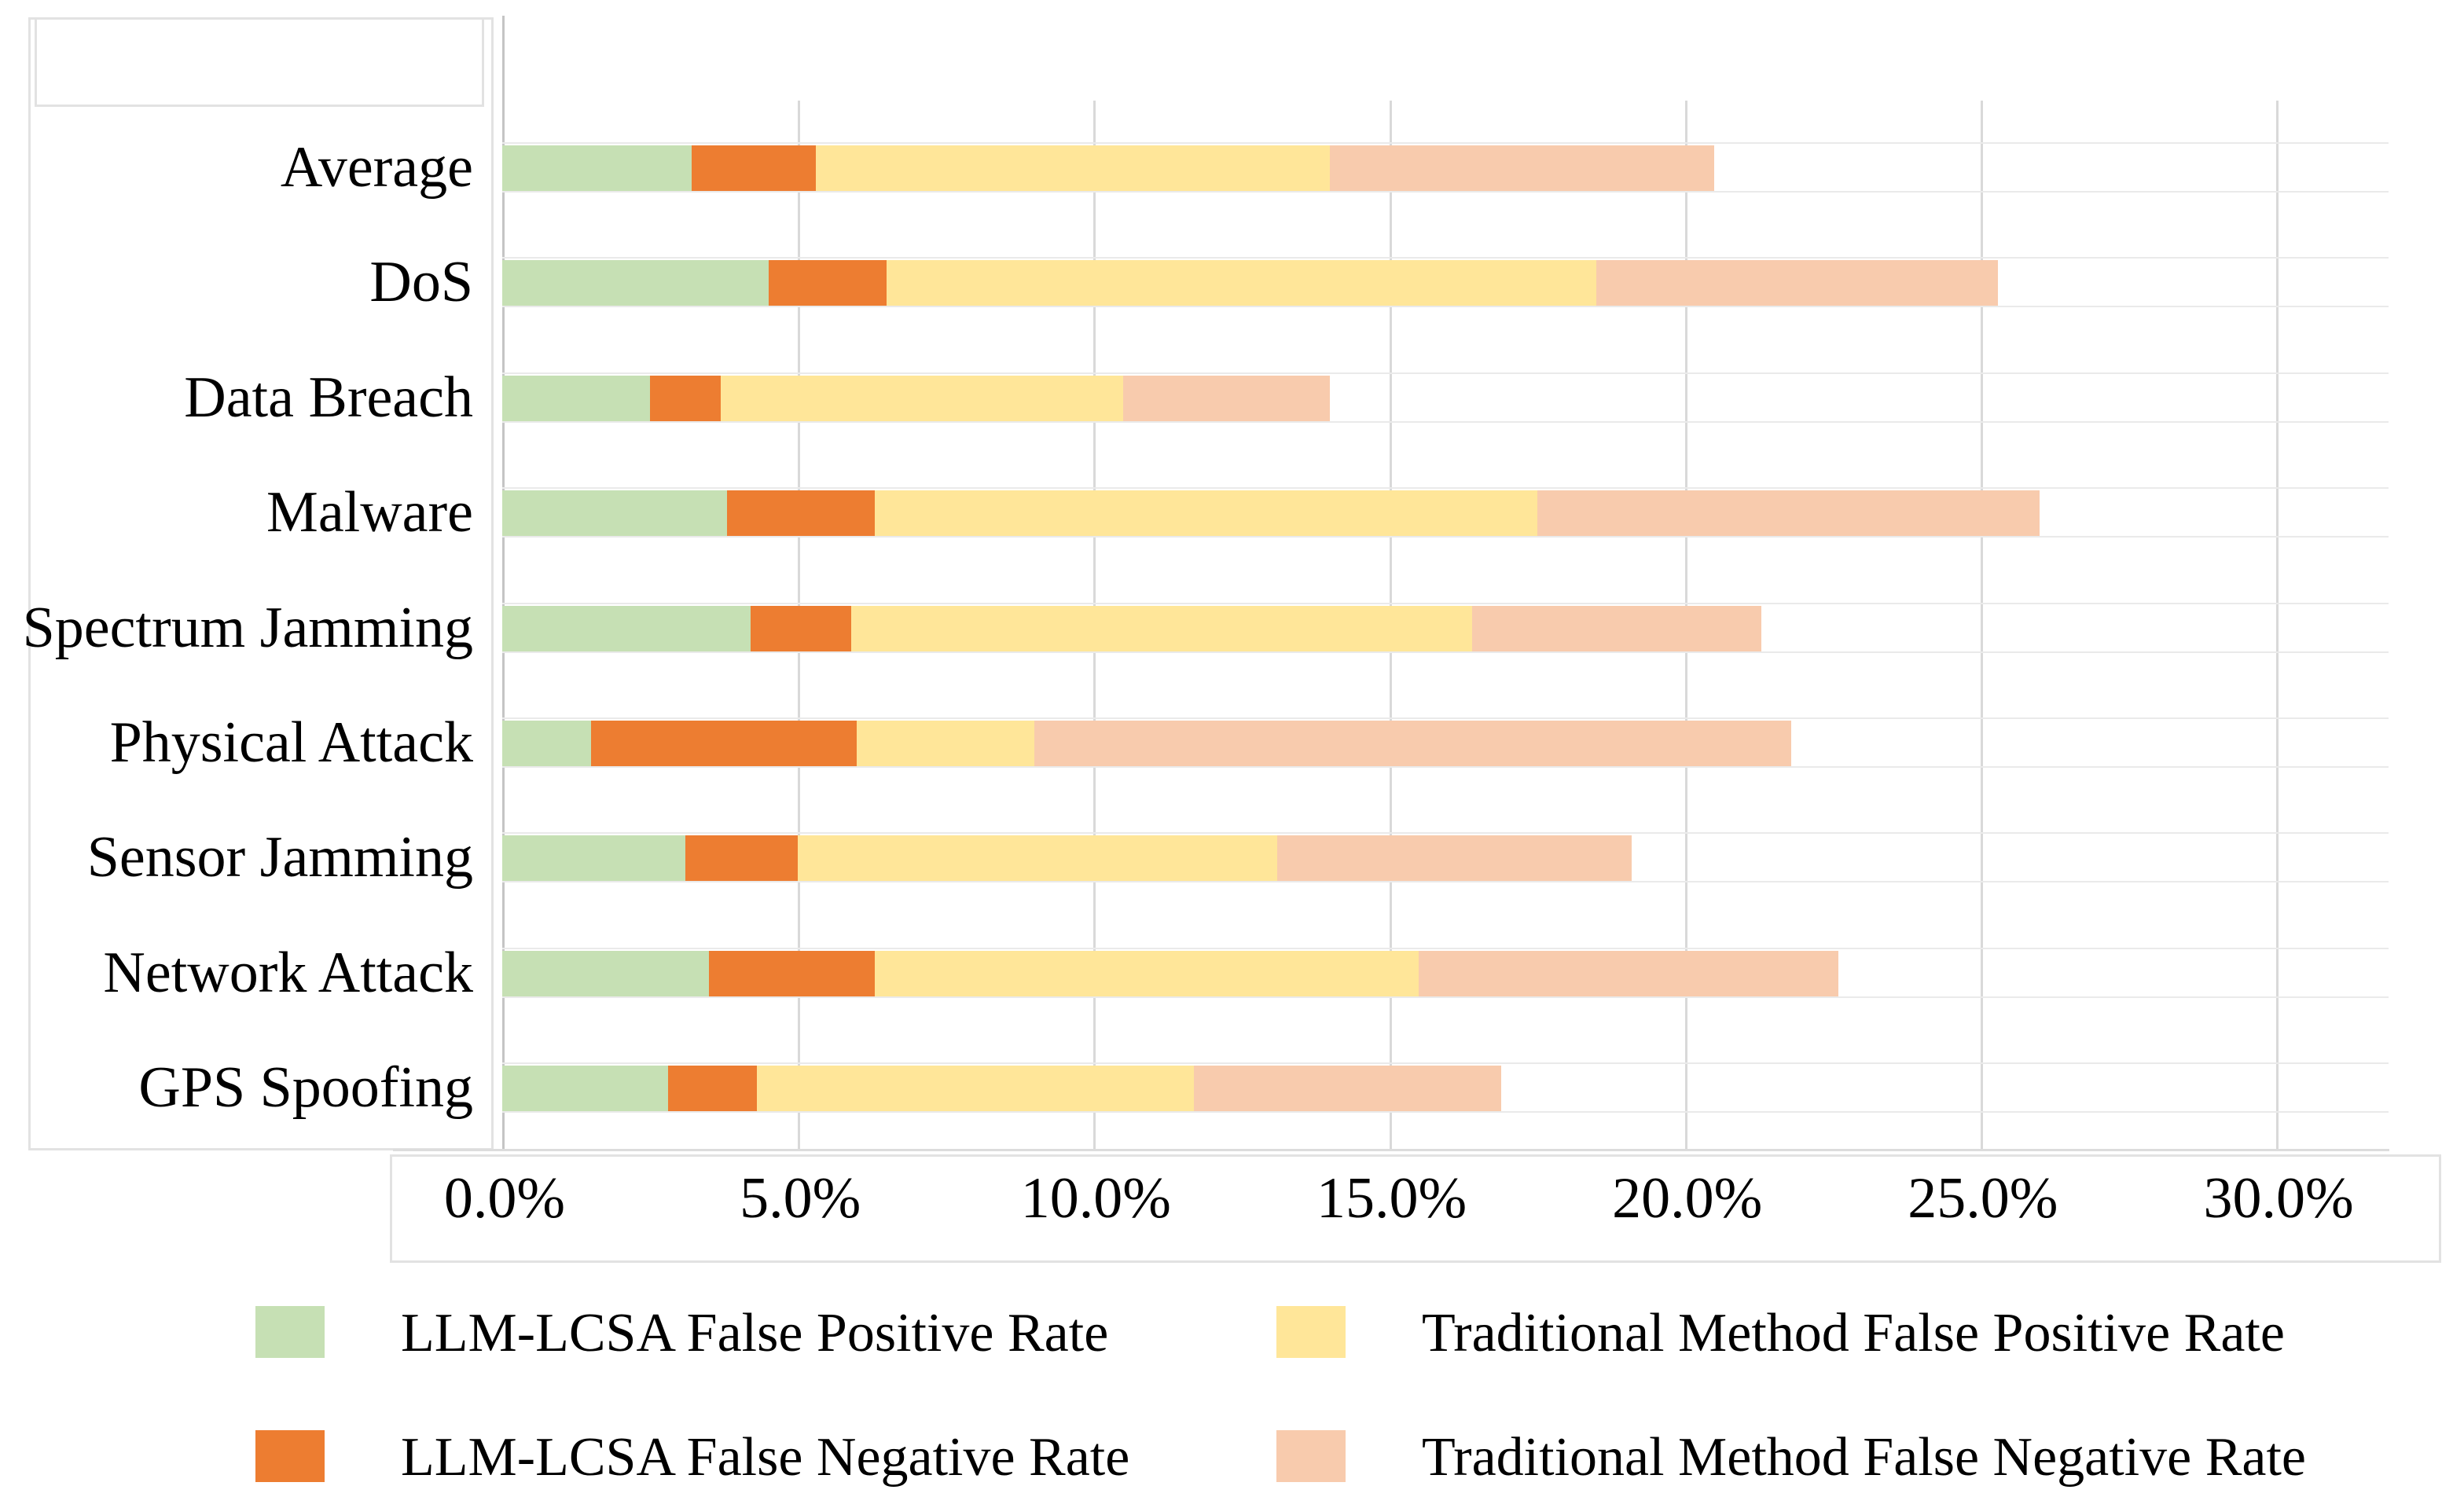 The width and height of the screenshot is (2464, 1508). Describe the element at coordinates (504, 583) in the screenshot. I see `zero-axis-line` at that location.